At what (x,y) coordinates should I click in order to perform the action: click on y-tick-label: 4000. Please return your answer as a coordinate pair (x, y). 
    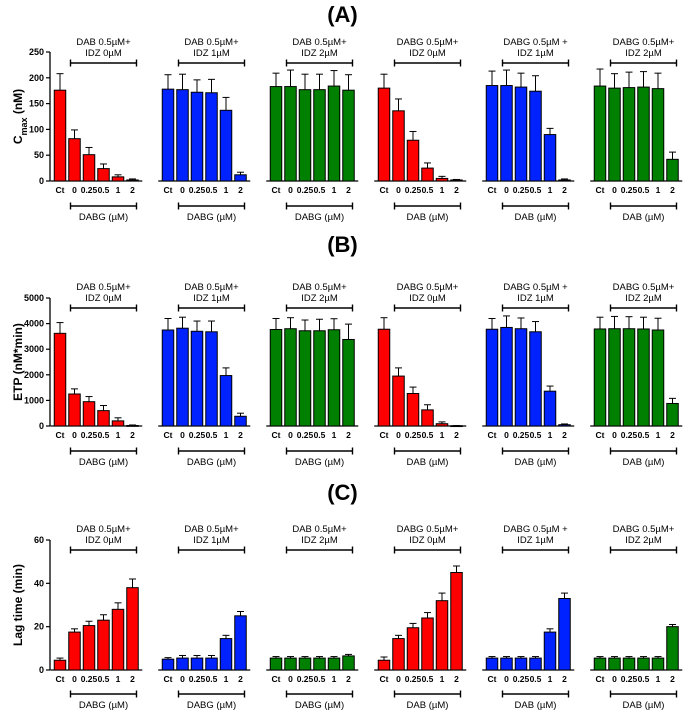
    Looking at the image, I should click on (34, 324).